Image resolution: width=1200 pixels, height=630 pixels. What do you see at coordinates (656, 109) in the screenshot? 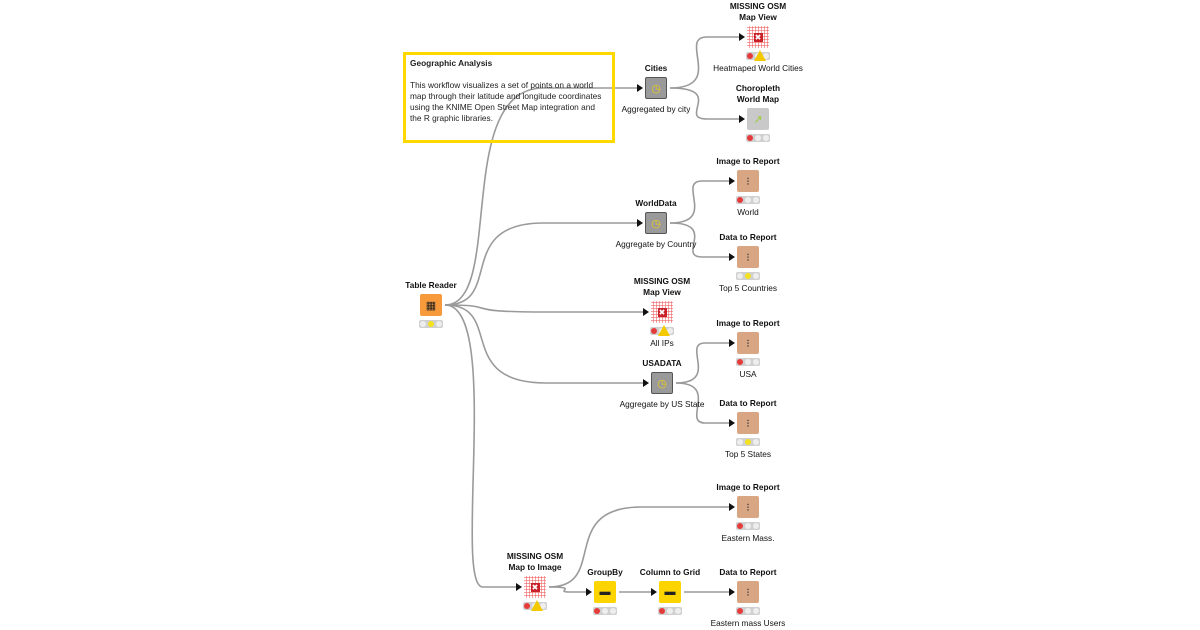
I see `node-label: Aggregated by city` at bounding box center [656, 109].